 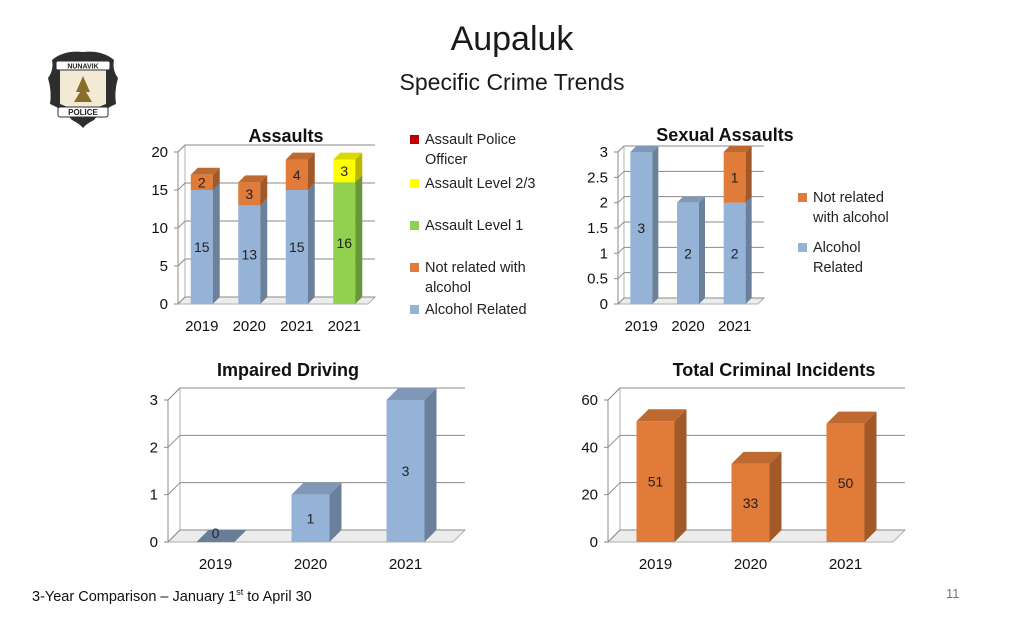 I want to click on legend-label: Assault Level 2/3, so click(x=480, y=184).